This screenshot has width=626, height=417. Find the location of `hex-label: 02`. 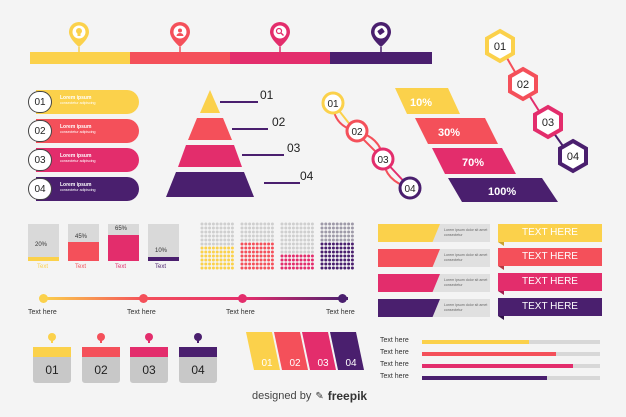

hex-label: 02 is located at coordinates (523, 85).